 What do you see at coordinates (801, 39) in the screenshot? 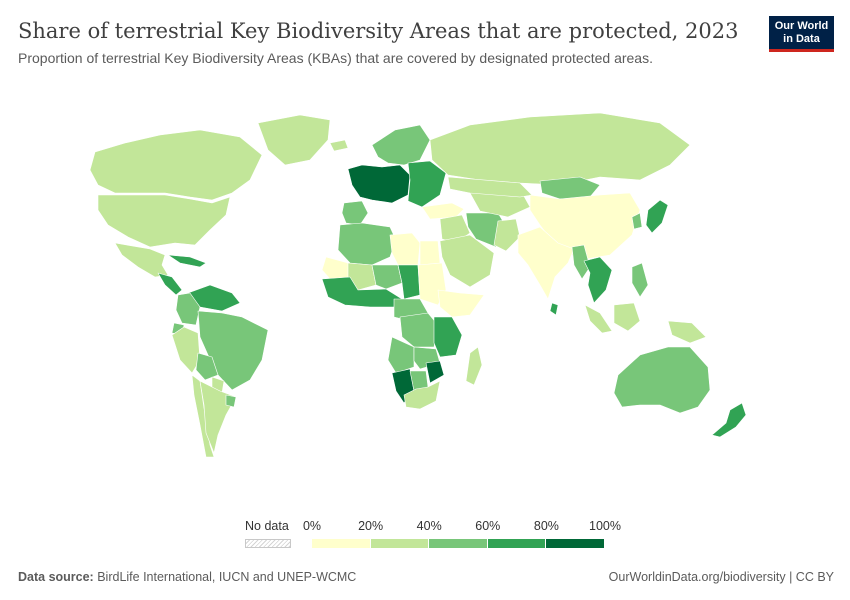
I see `logo-line-2: in Data` at bounding box center [801, 39].